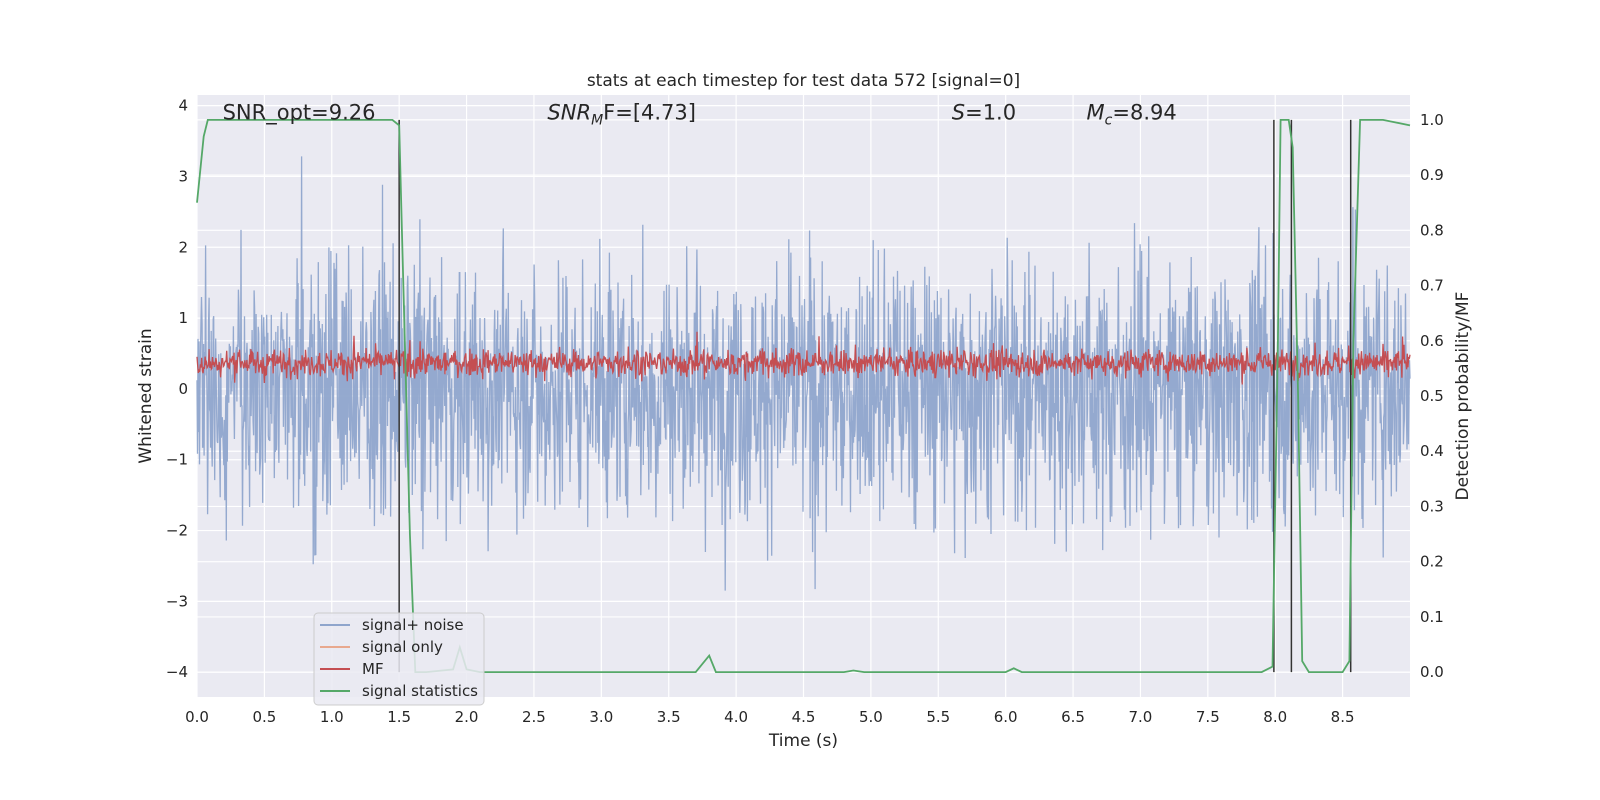 This screenshot has height=800, width=1600. What do you see at coordinates (399, 717) in the screenshot?
I see `x-tick-label: 1.5` at bounding box center [399, 717].